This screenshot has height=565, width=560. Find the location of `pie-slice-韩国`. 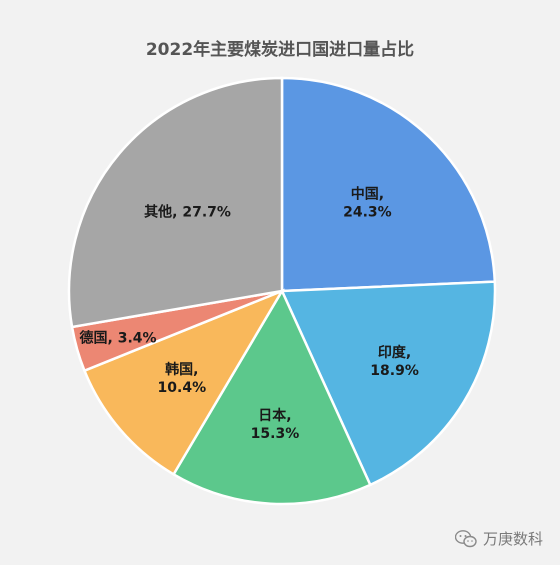

pie-slice-韩国 is located at coordinates (183, 382).